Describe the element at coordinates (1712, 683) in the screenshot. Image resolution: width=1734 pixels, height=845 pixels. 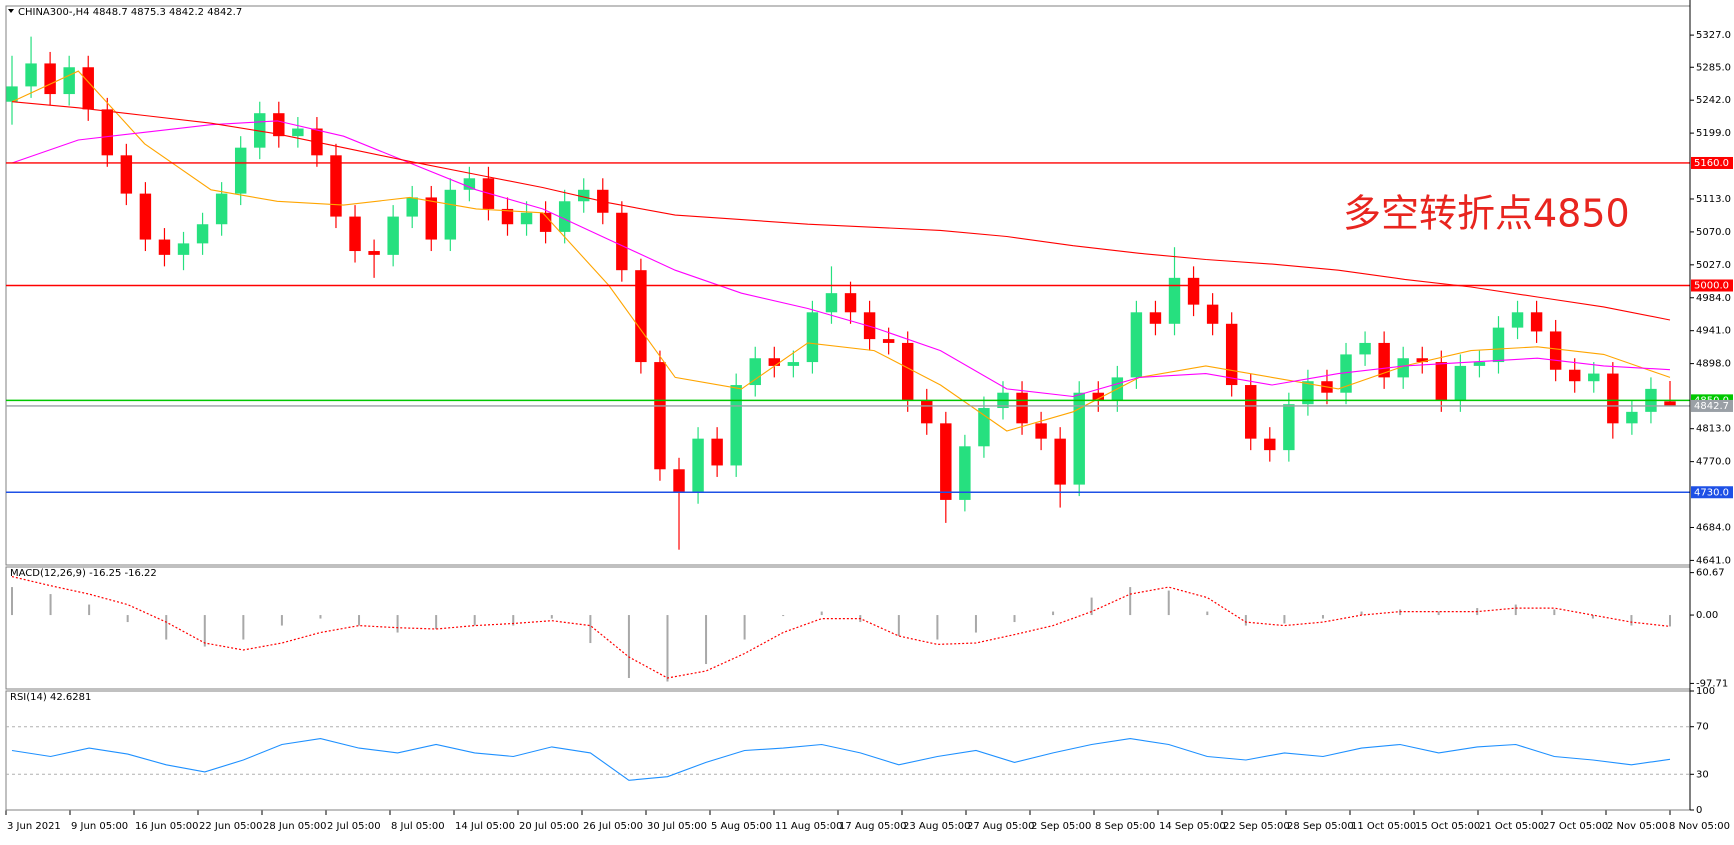
I see `y-tick-label: -97.71` at that location.